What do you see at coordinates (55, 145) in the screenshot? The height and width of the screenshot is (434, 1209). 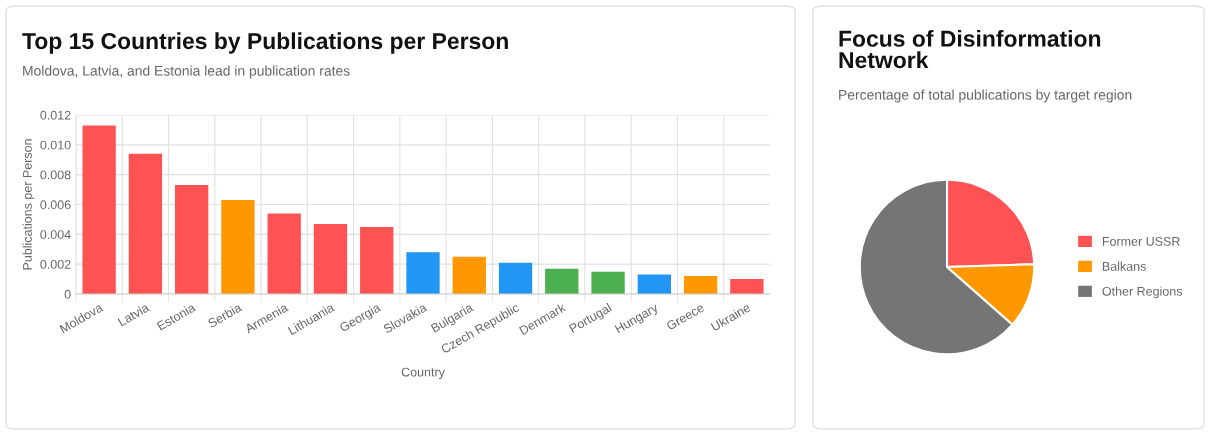 I see `y-tick-label: 0.010` at bounding box center [55, 145].